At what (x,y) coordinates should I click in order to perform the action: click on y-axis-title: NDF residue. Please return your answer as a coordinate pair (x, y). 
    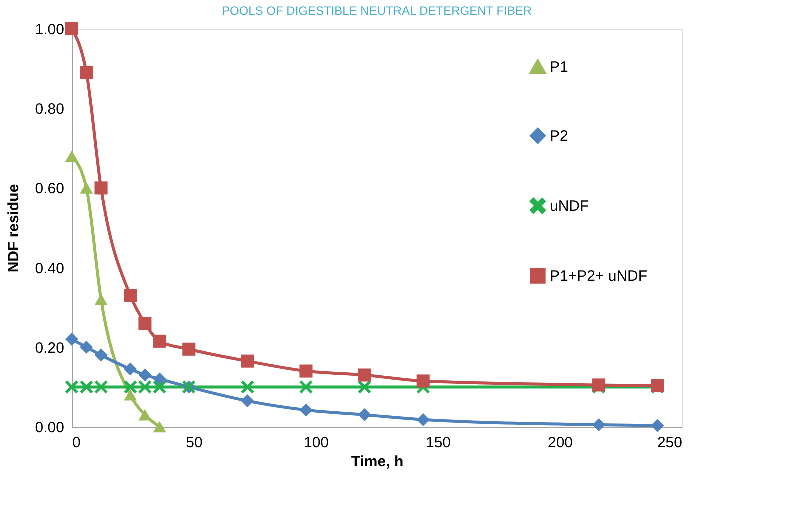
    Looking at the image, I should click on (13, 228).